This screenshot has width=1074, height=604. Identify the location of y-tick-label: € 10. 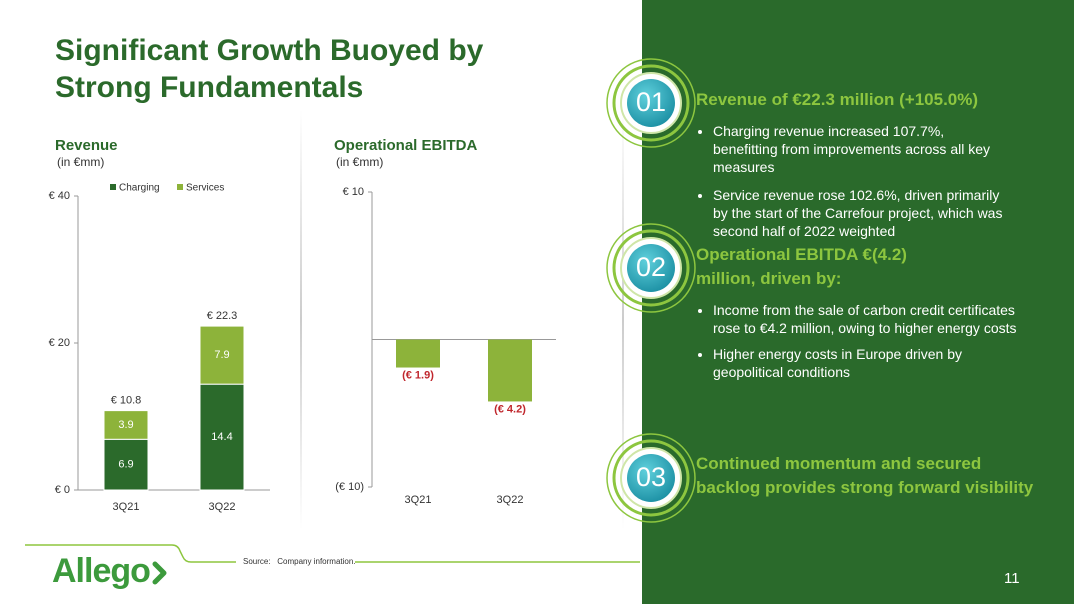
(353, 192).